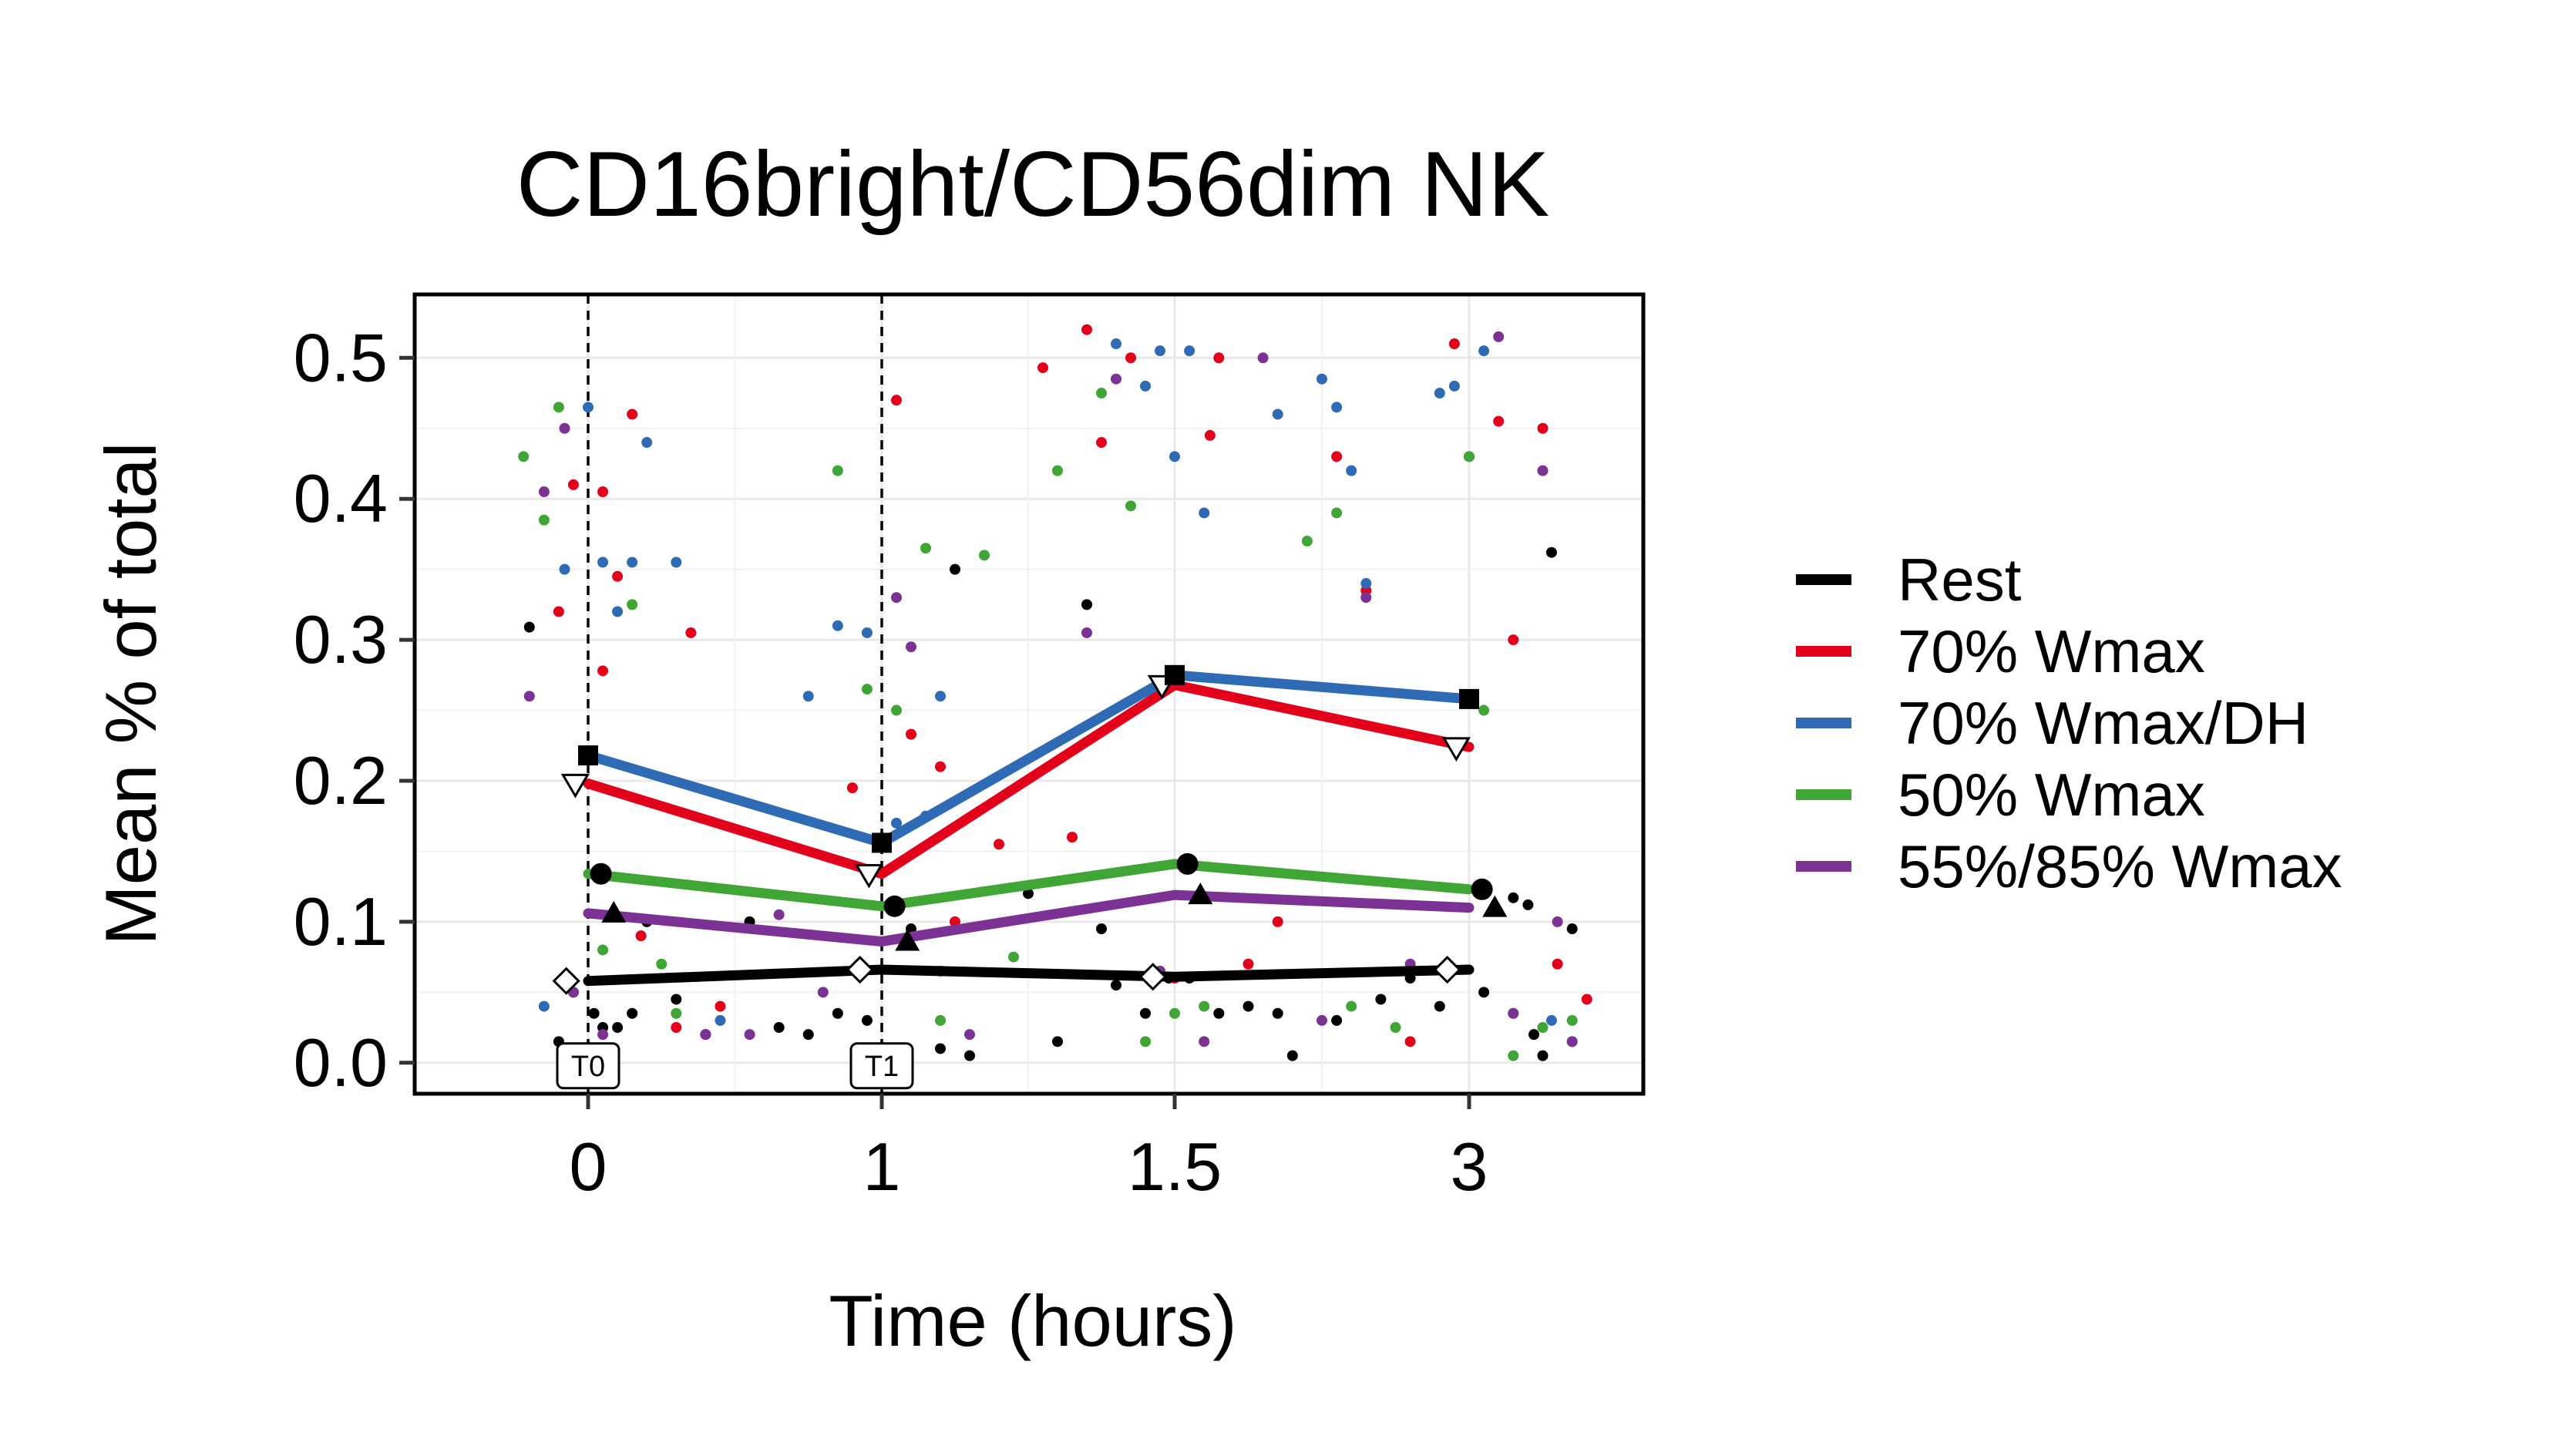  I want to click on legend-item-55-85-wmax: 55%/85% Wmax, so click(2069, 866).